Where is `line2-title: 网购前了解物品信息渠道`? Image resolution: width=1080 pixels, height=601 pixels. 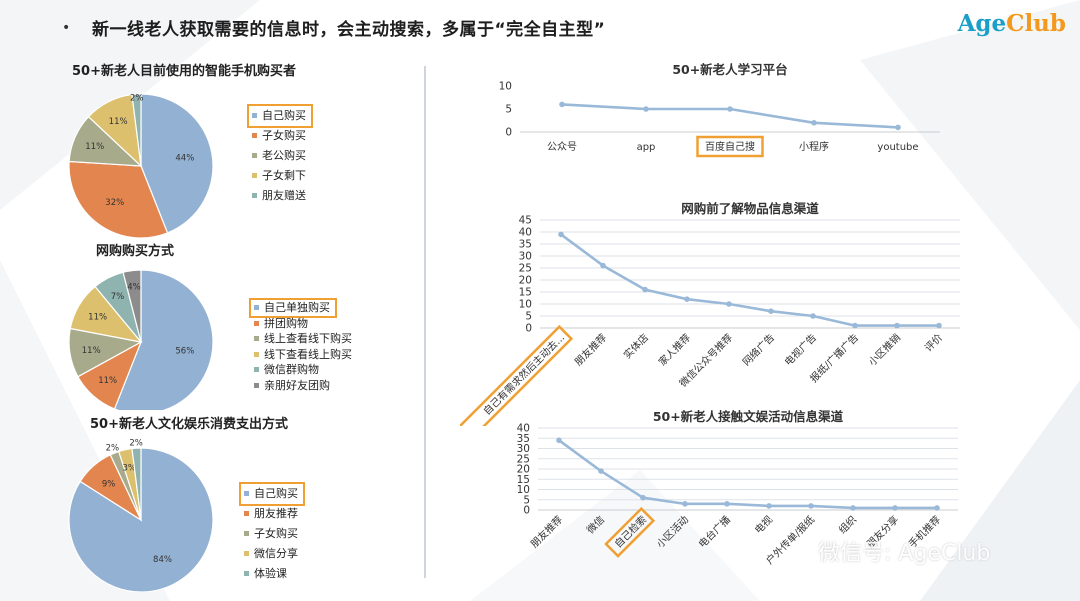
line2-title: 网购前了解物品信息渠道 is located at coordinates (750, 208).